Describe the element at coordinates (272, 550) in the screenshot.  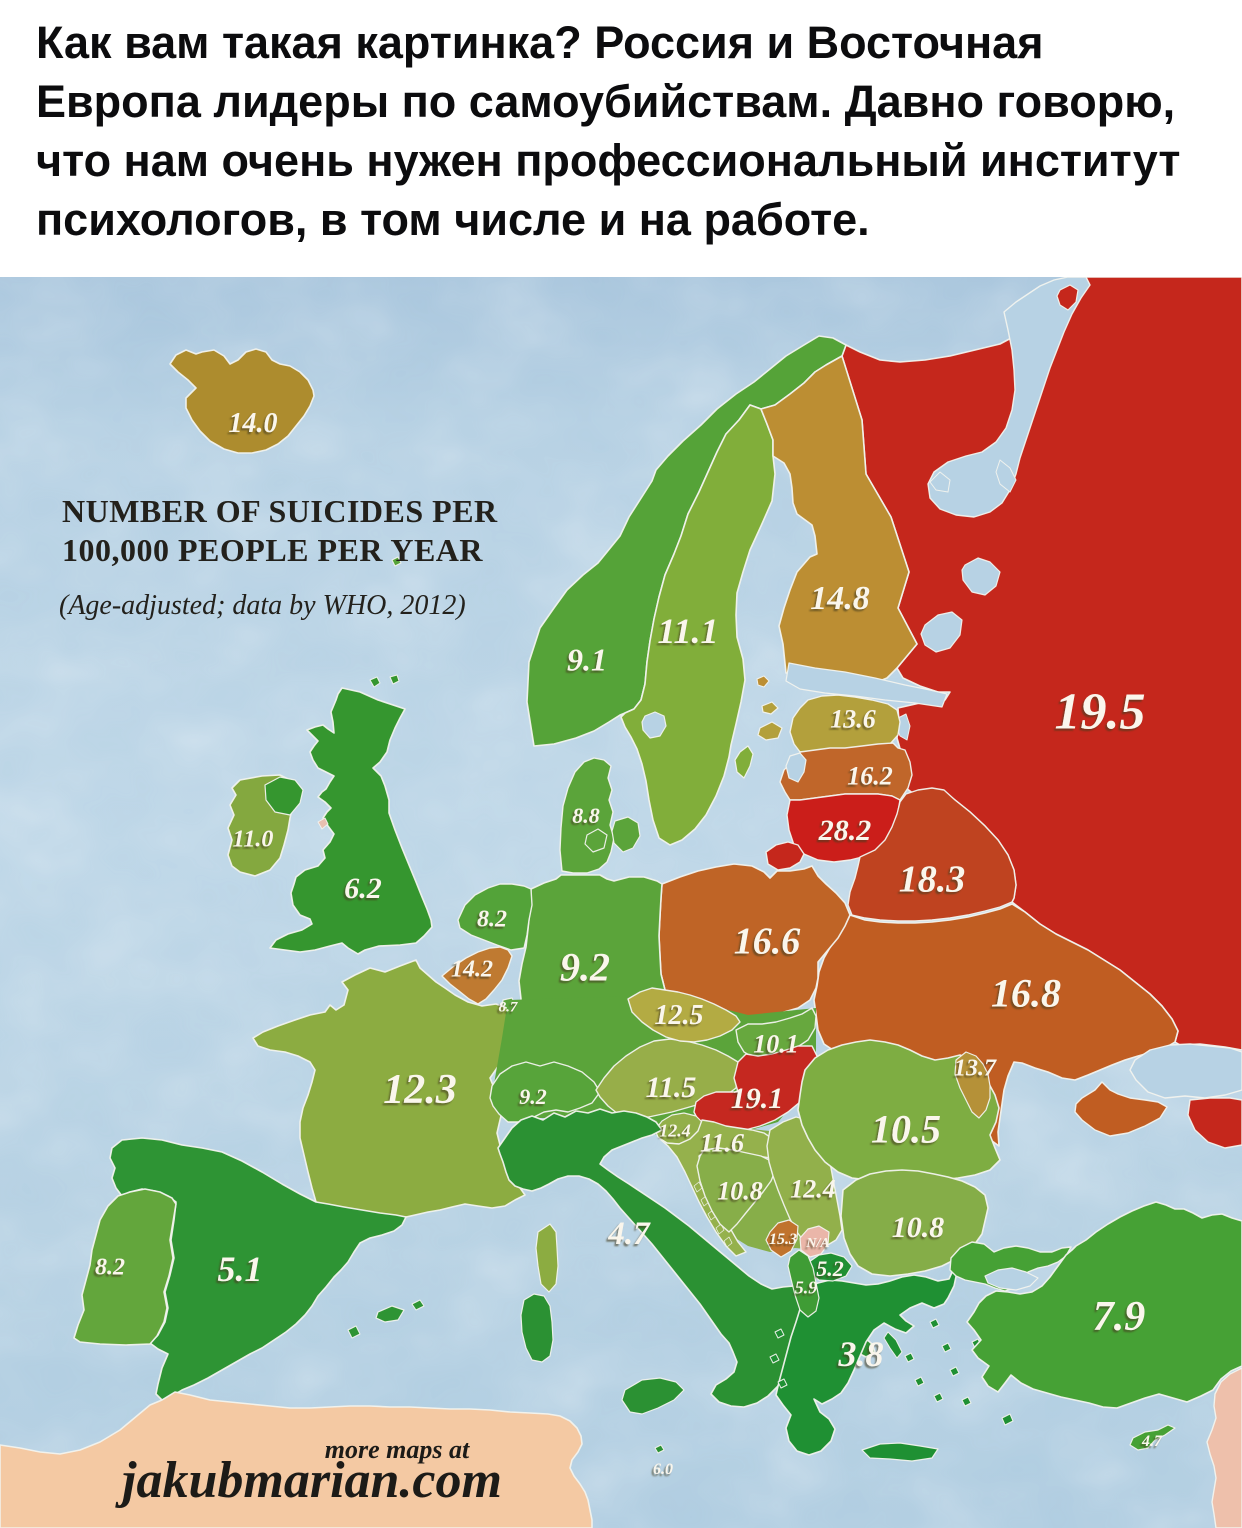
I see `svg-text: 100,000 PEOPLE PER YEAR` at that location.